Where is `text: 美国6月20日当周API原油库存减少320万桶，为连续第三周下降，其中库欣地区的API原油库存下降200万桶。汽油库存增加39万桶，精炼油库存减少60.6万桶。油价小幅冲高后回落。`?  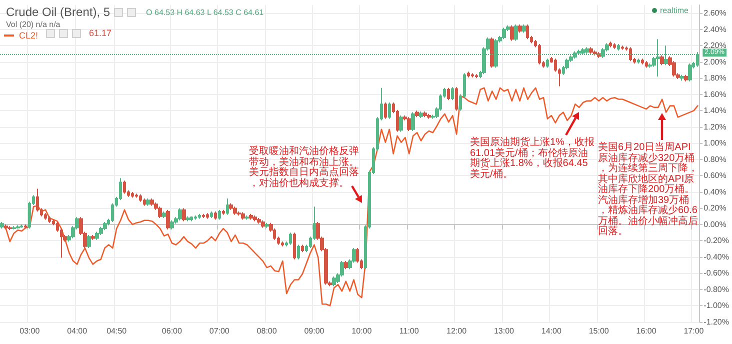 text: 美国6月20日当周API原油库存减少320万桶，为连续第三周下降，其中库欣地区的API原油库存下降200万桶。汽油库存增加39万桶，精炼油库存减少60.6万桶。油价小幅冲高后回落。 is located at coordinates (648, 189).